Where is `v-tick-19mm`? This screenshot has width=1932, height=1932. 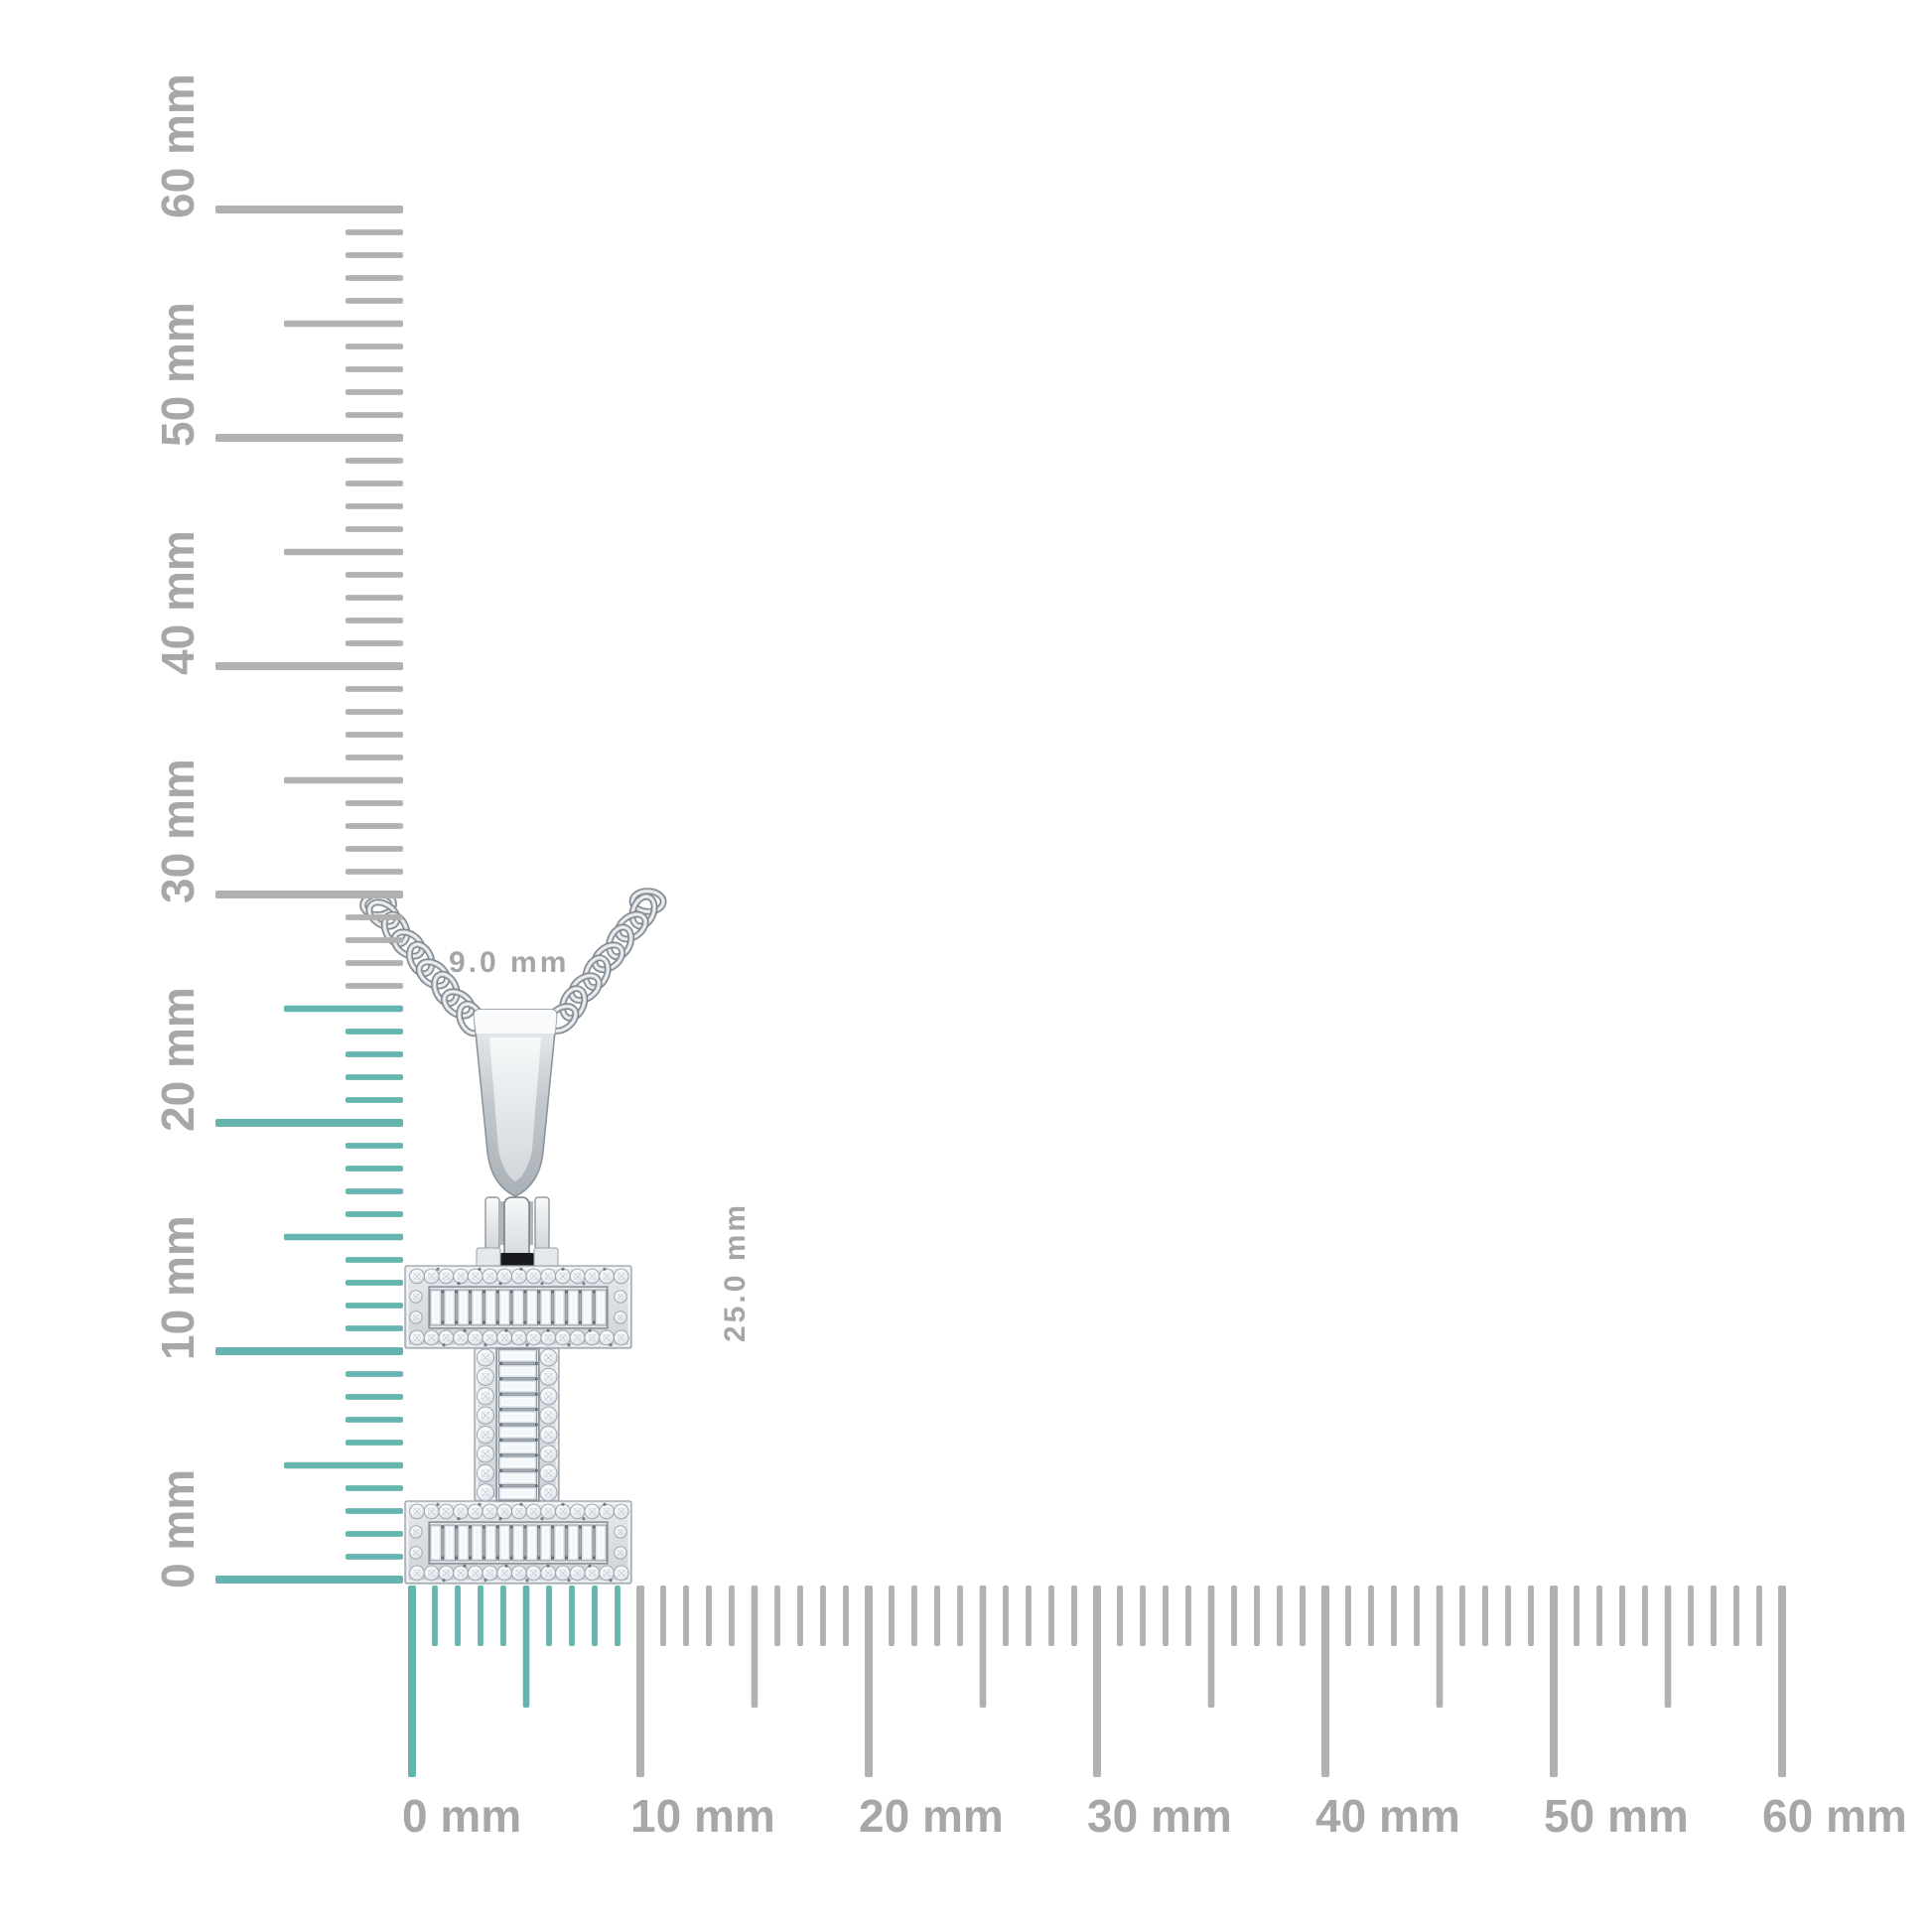
v-tick-19mm is located at coordinates (374, 1146).